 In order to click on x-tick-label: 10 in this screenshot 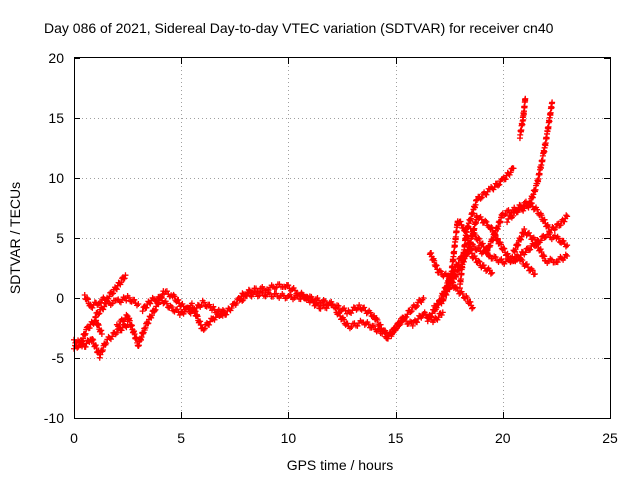, I will do `click(289, 438)`.